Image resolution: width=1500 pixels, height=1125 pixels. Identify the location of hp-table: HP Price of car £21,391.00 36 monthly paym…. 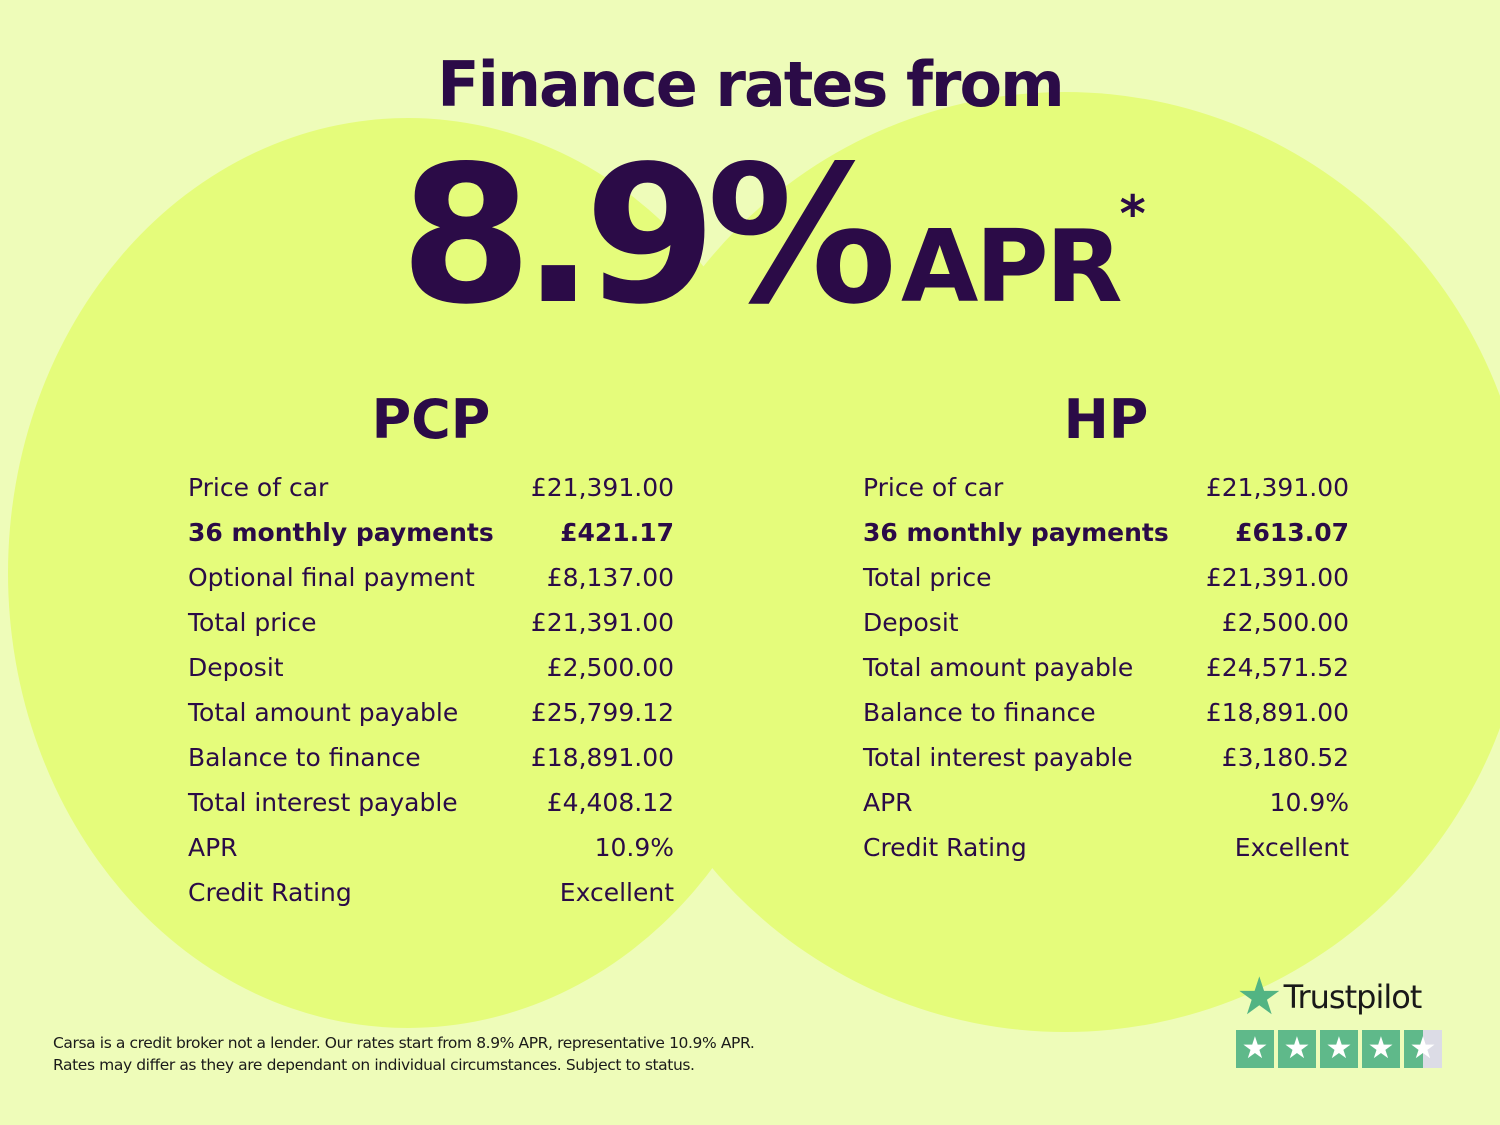
(1106, 629).